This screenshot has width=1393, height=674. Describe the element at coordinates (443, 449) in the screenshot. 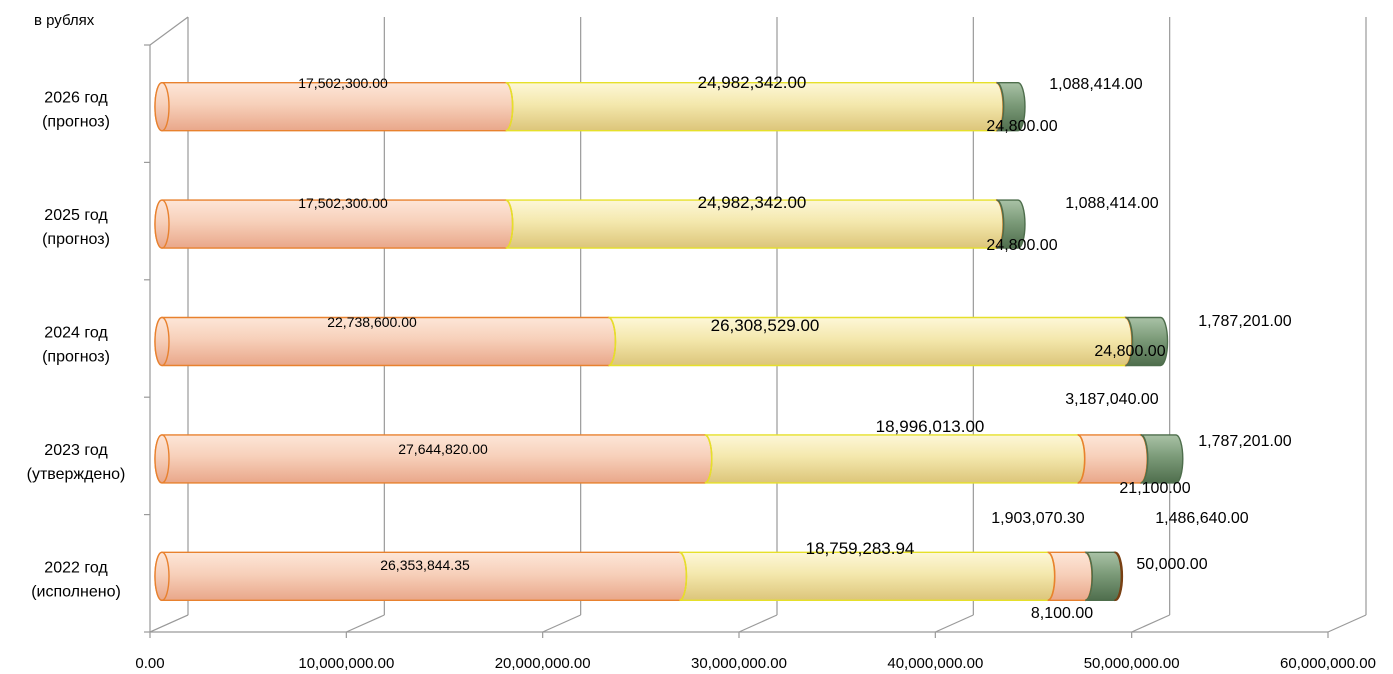

I see `data-label: 27,644,820.00` at that location.